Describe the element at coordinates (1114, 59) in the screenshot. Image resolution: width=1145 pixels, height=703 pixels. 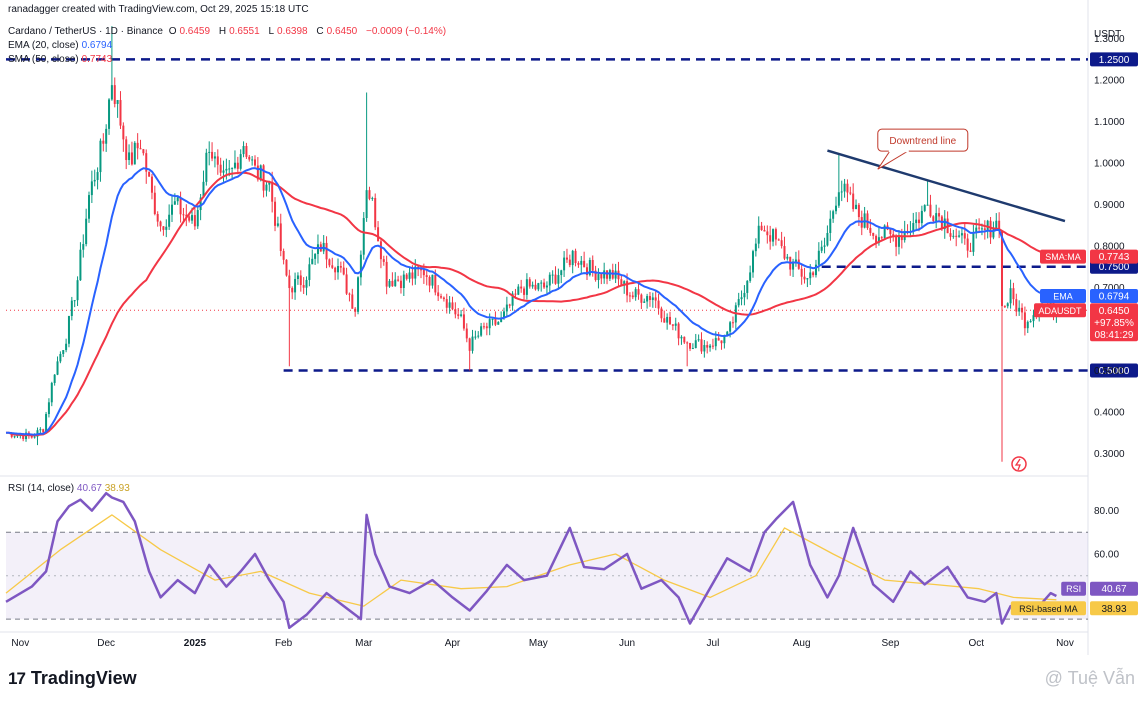
I see `level-tag` at that location.